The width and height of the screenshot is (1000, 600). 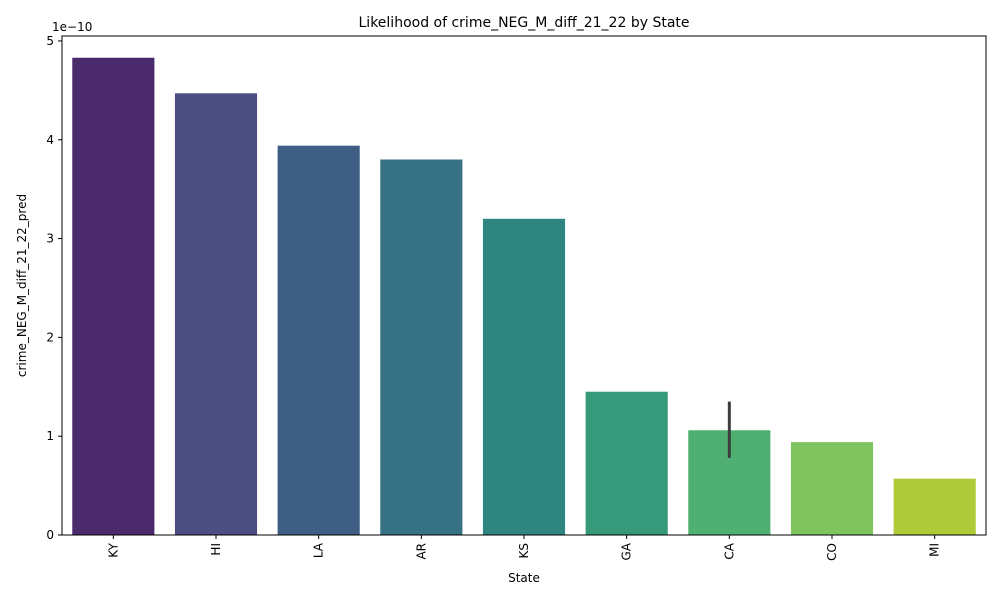 I want to click on x-axis-label: State, so click(x=524, y=578).